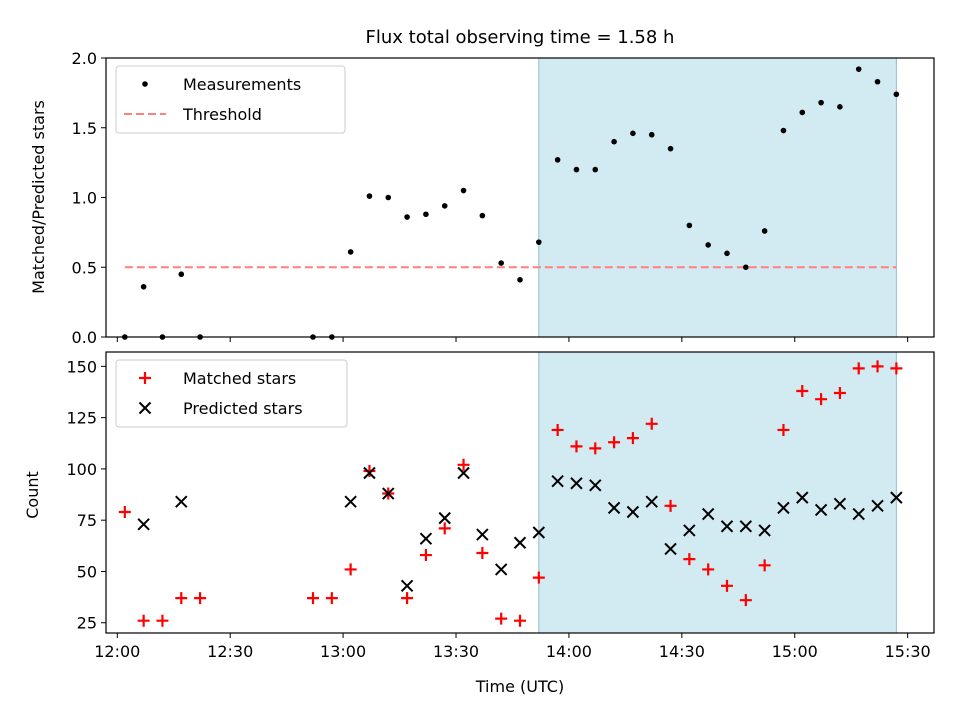 This screenshot has height=720, width=960. What do you see at coordinates (145, 84) in the screenshot?
I see `legend-measurement-marker` at bounding box center [145, 84].